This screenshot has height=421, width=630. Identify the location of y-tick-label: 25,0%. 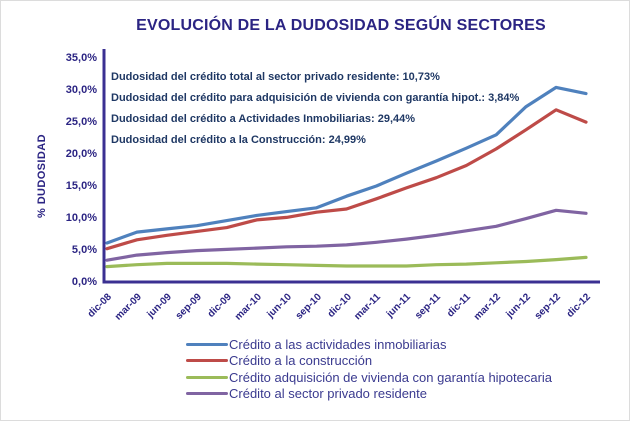
(81, 121).